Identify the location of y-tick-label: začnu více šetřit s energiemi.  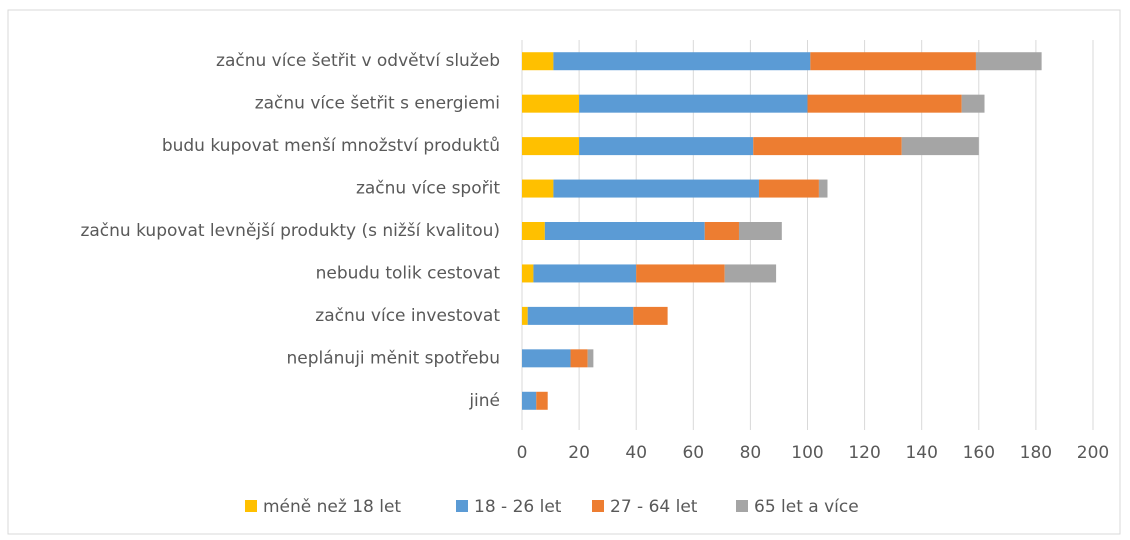
(377, 104).